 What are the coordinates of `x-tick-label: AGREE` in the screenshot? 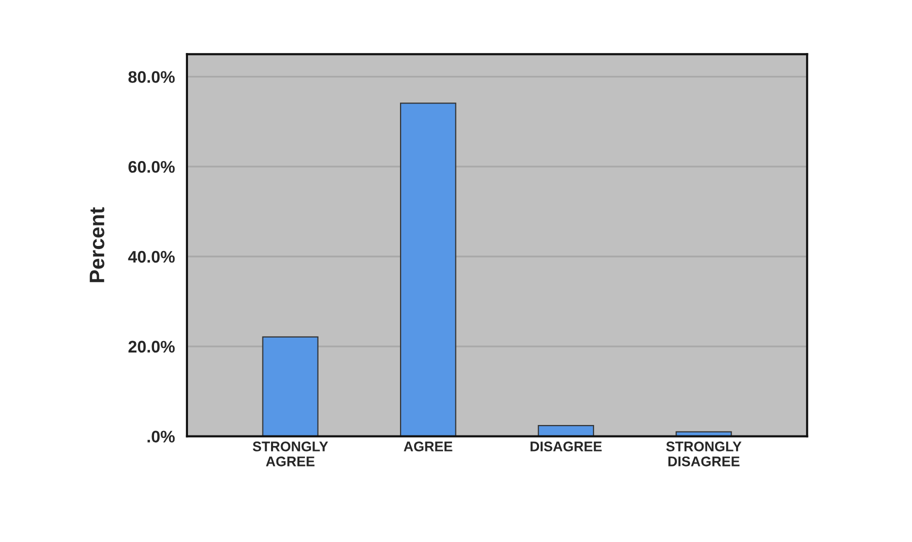 It's located at (428, 447).